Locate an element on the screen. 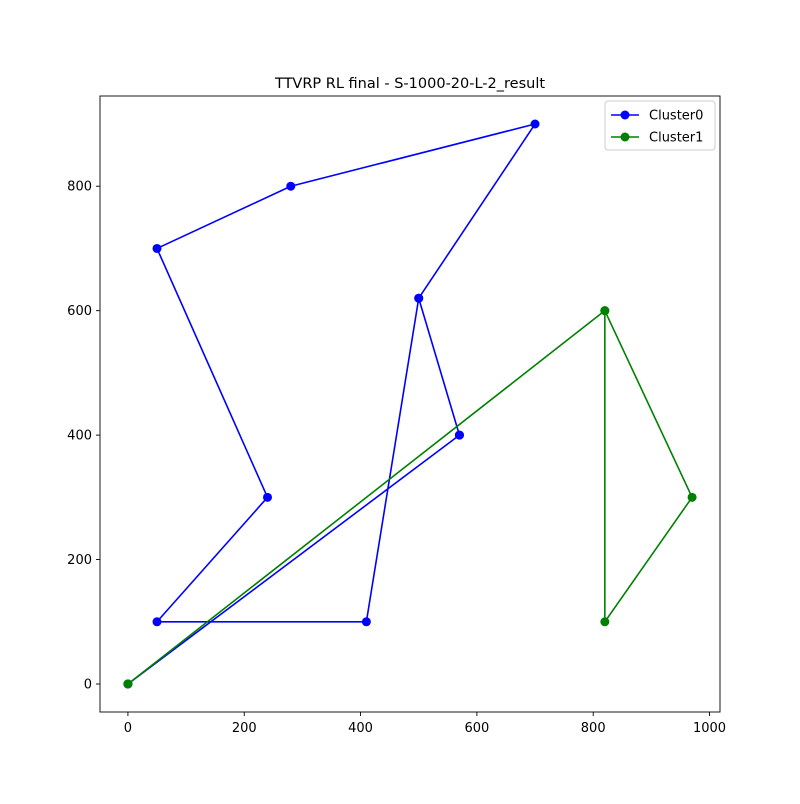  y-tick-label: 200 is located at coordinates (79, 560).